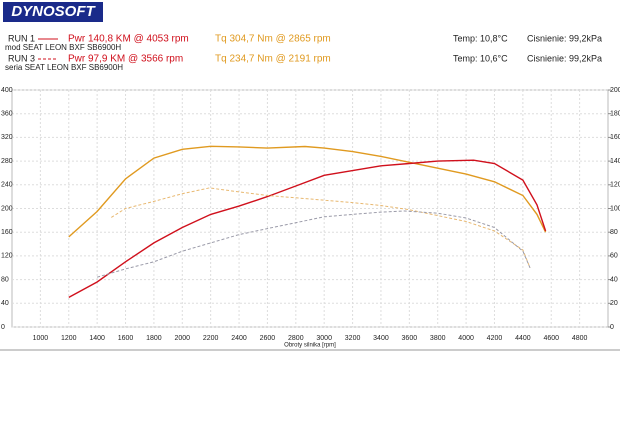 The image size is (620, 443). What do you see at coordinates (615, 137) in the screenshot?
I see `y2-tick-label: 160` at bounding box center [615, 137].